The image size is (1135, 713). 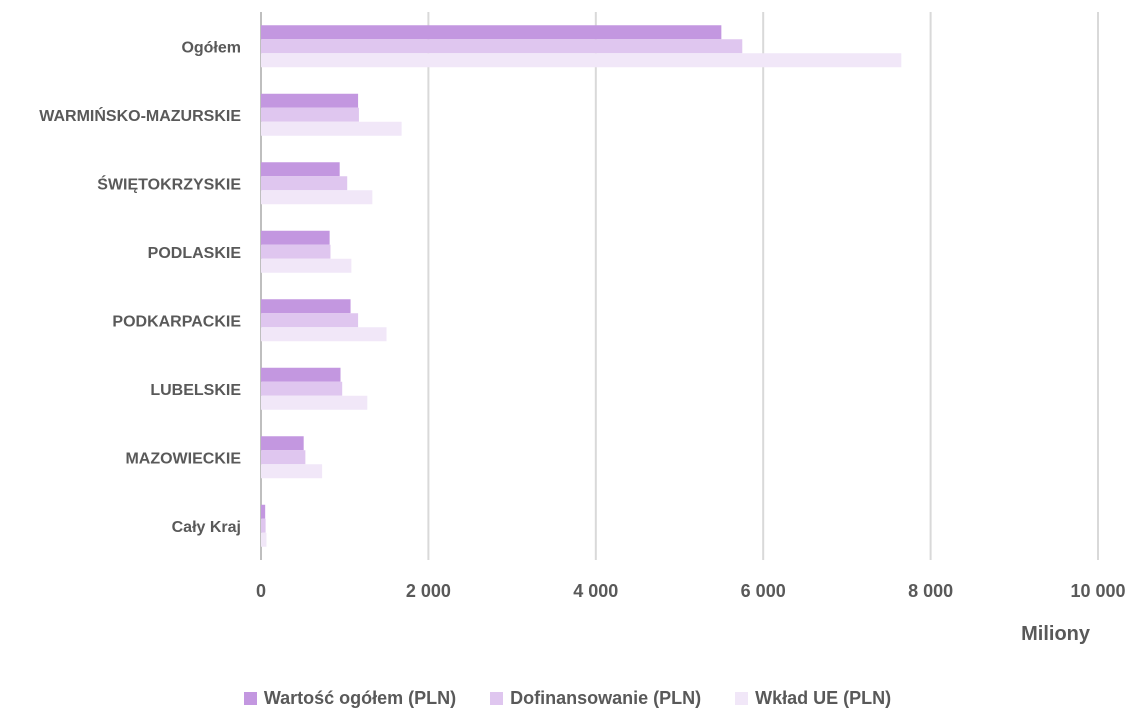 What do you see at coordinates (930, 591) in the screenshot?
I see `x-tick-label: 8 000` at bounding box center [930, 591].